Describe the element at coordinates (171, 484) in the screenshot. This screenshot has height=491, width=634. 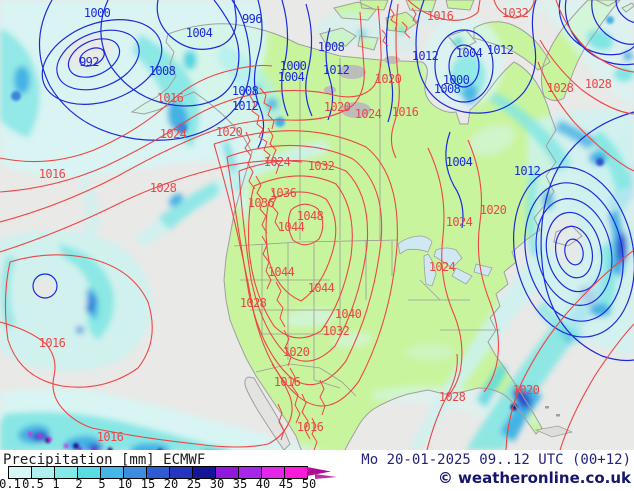
I see `legend-tick-label: 20` at that location.